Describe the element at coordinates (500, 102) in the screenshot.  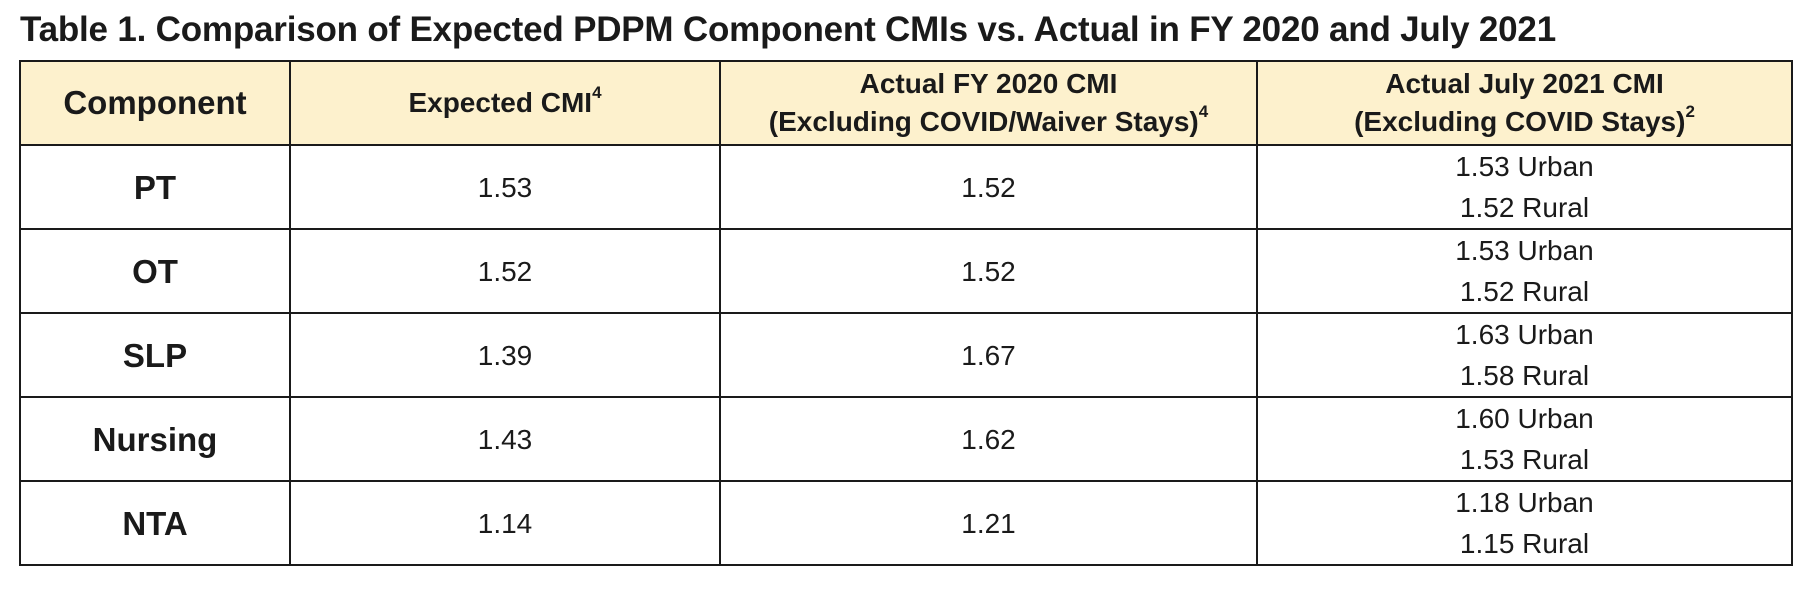
I see `header-expected-cmi-text: Expected CMI` at that location.